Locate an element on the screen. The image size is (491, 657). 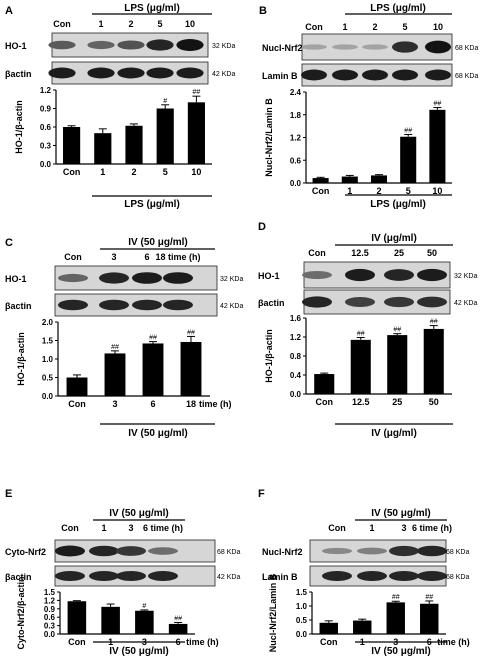
y-tick-label: 0.3 is located at coordinates (50, 626).